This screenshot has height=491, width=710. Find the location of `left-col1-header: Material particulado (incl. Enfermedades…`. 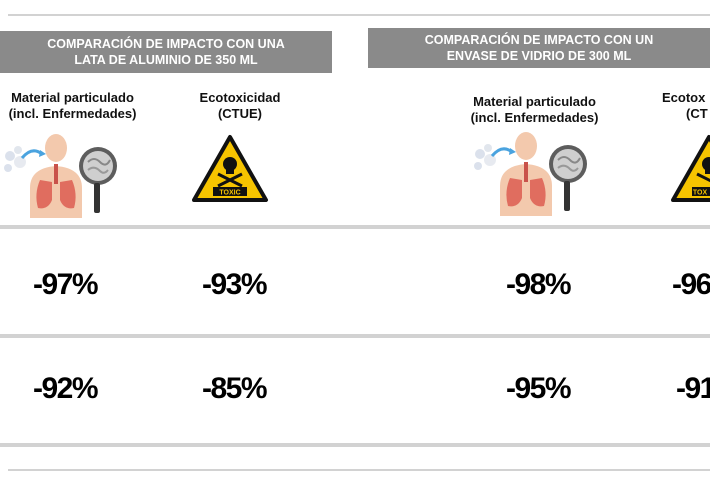

left-col1-header: Material particulado (incl. Enfermedades… is located at coordinates (72, 105).